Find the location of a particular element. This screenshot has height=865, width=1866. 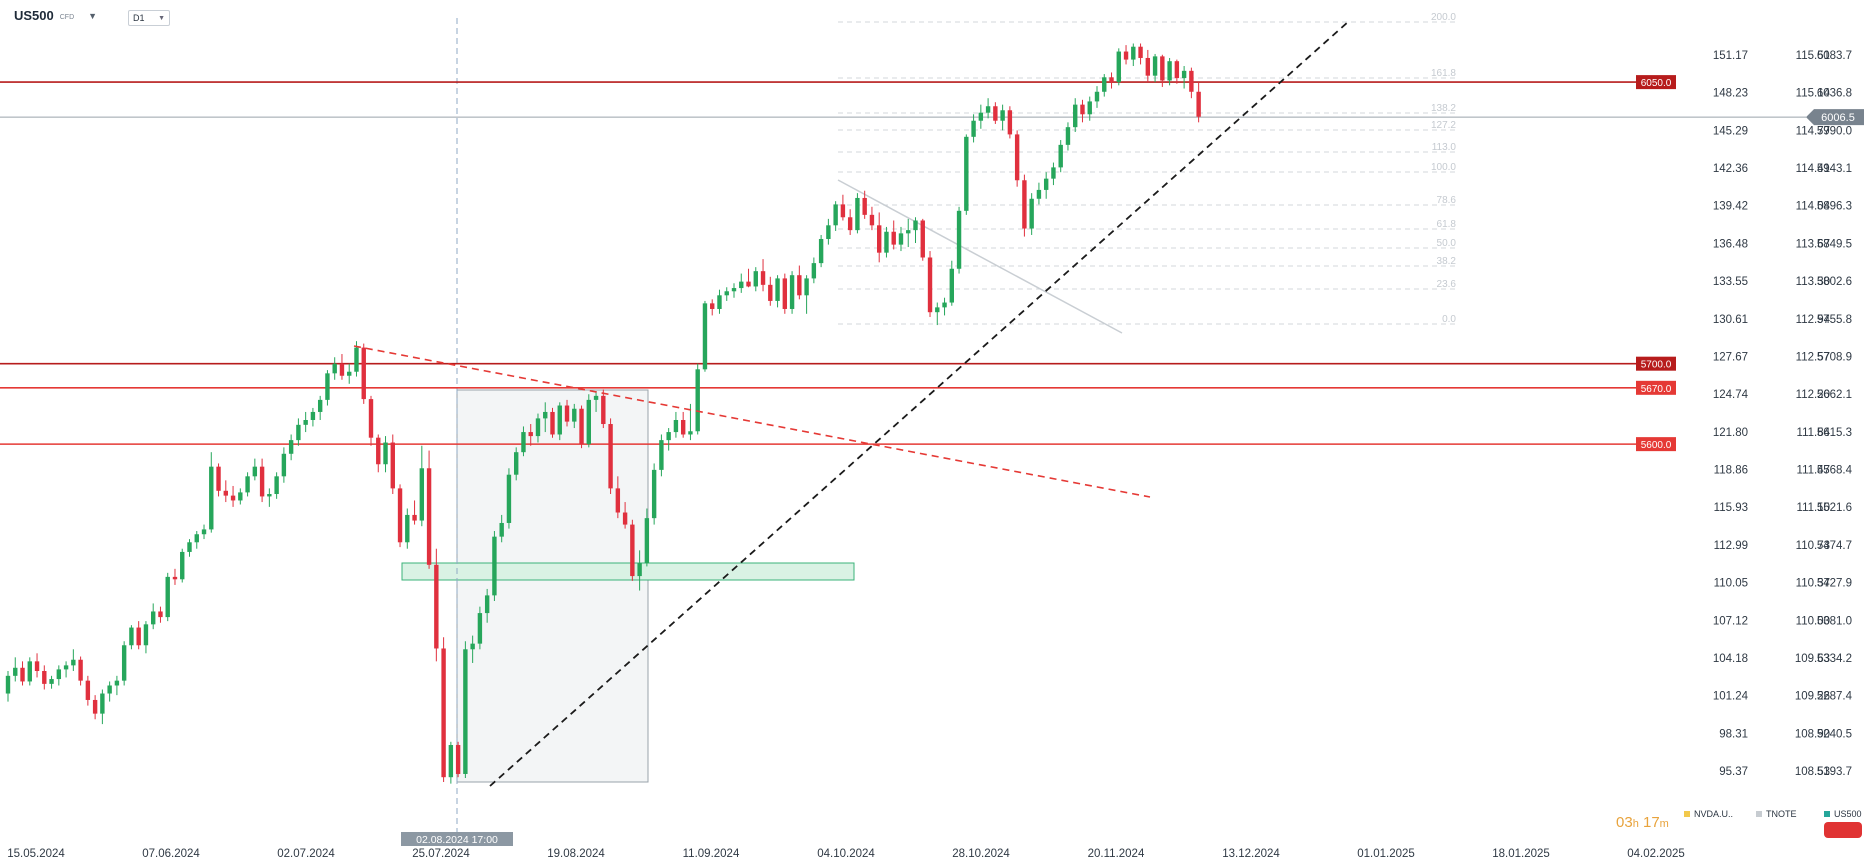

symbol-selector: US500 CFD ▼ is located at coordinates (55, 15).